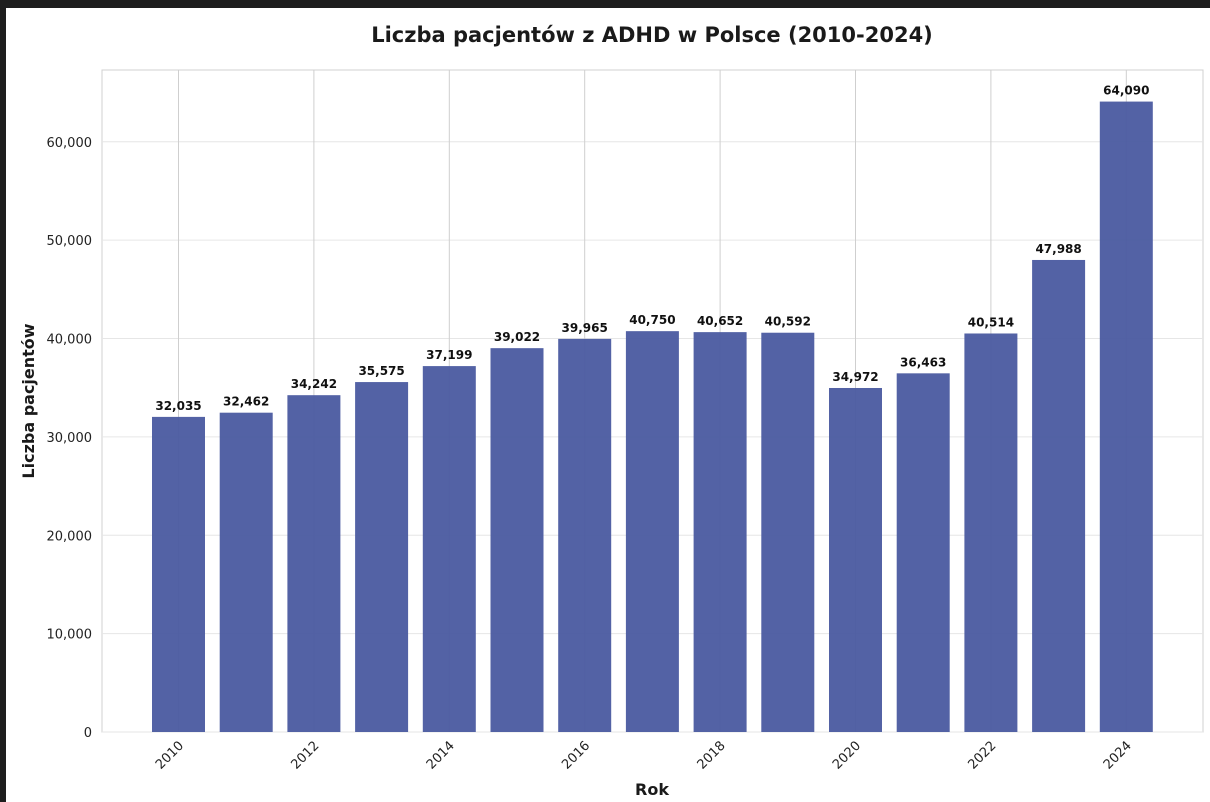 Image resolution: width=1210 pixels, height=802 pixels. I want to click on data-label: 40,750, so click(652, 320).